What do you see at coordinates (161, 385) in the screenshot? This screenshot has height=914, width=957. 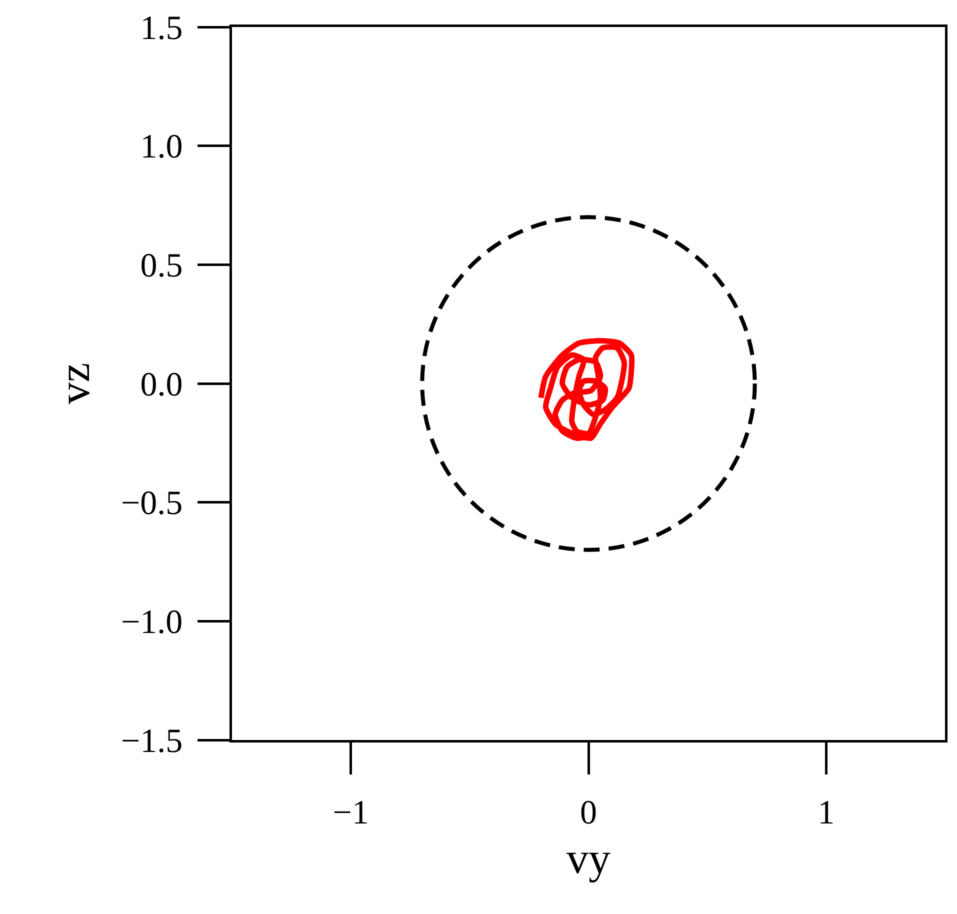 I see `y-tick-label: 0.0` at bounding box center [161, 385].